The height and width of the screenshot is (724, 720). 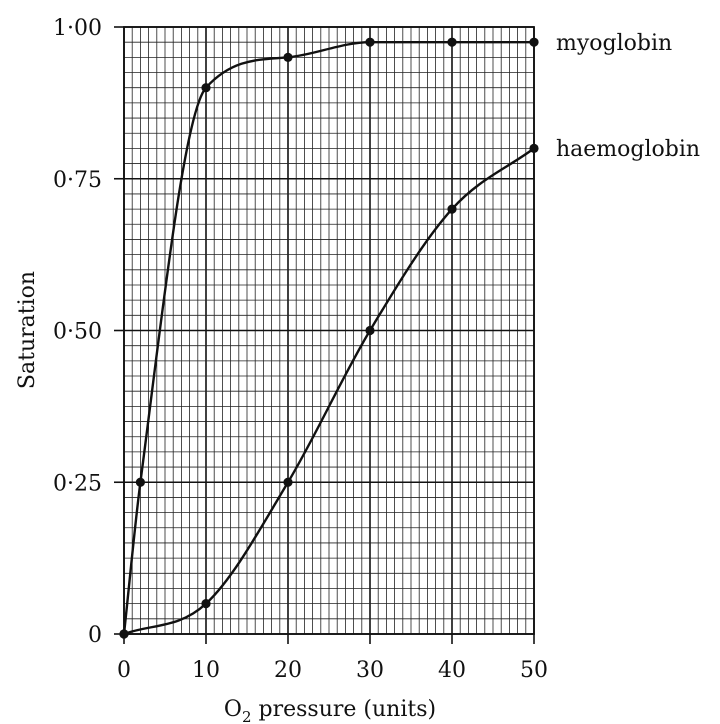 I want to click on series-label-myoglobin: myoglobin, so click(x=614, y=43).